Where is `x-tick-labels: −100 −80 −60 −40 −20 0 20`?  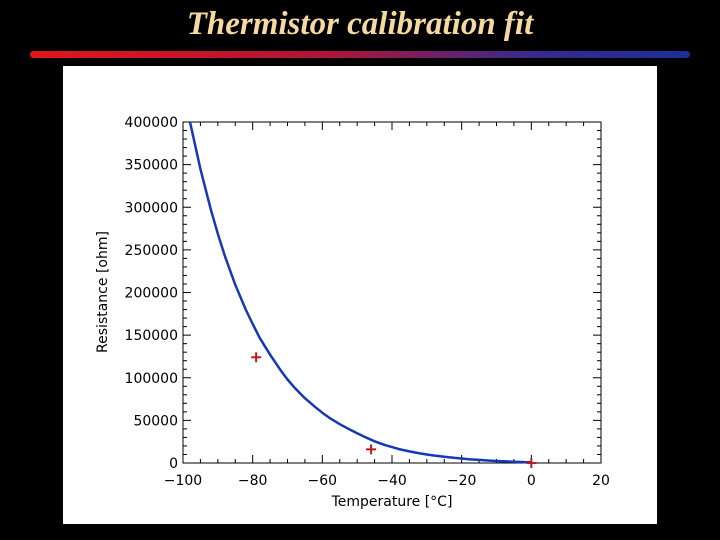
x-tick-labels: −100 −80 −60 −40 −20 0 20 is located at coordinates (387, 481).